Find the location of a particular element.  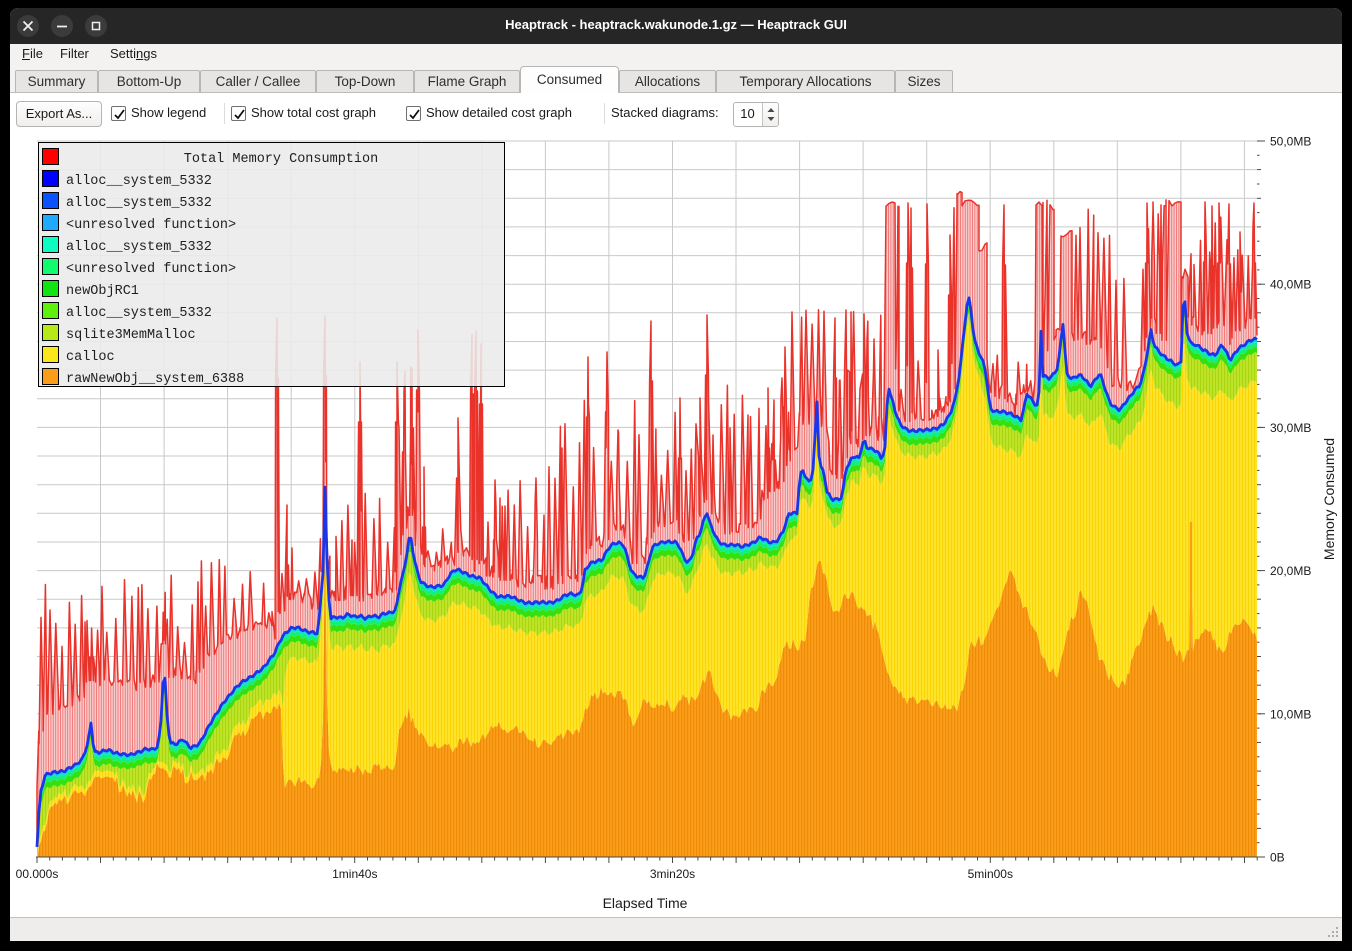

svg-text: Memory Consumed is located at coordinates (1329, 499).